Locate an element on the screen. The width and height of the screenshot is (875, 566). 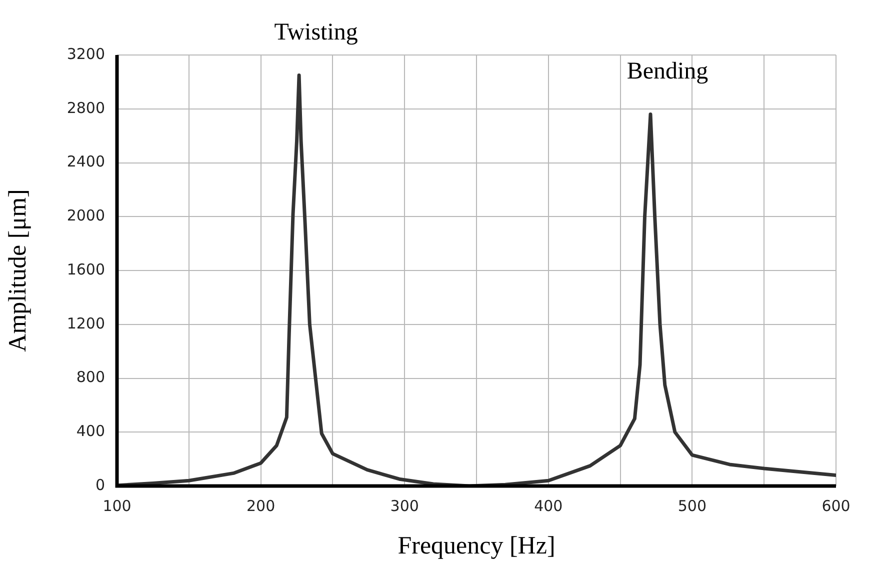
y-axis-title: Amplitude [μm] is located at coordinates (18, 270).